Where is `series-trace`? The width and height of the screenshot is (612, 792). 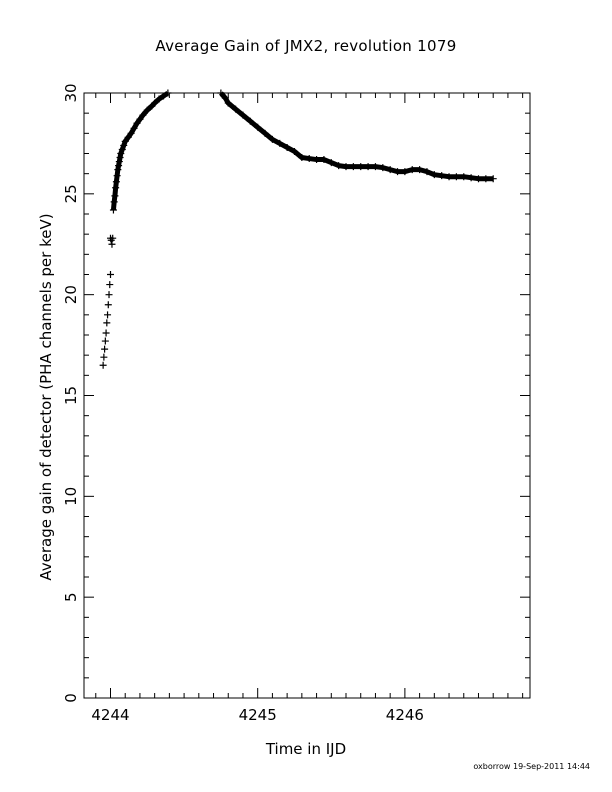 series-trace is located at coordinates (302, 150).